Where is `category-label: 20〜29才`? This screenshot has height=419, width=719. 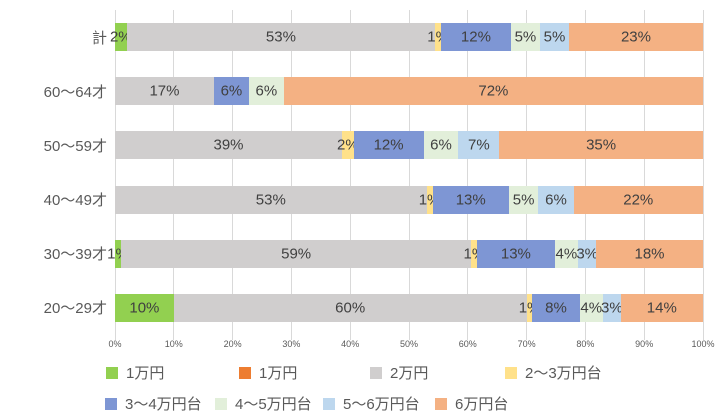 category-label: 20〜29才 is located at coordinates (75, 309).